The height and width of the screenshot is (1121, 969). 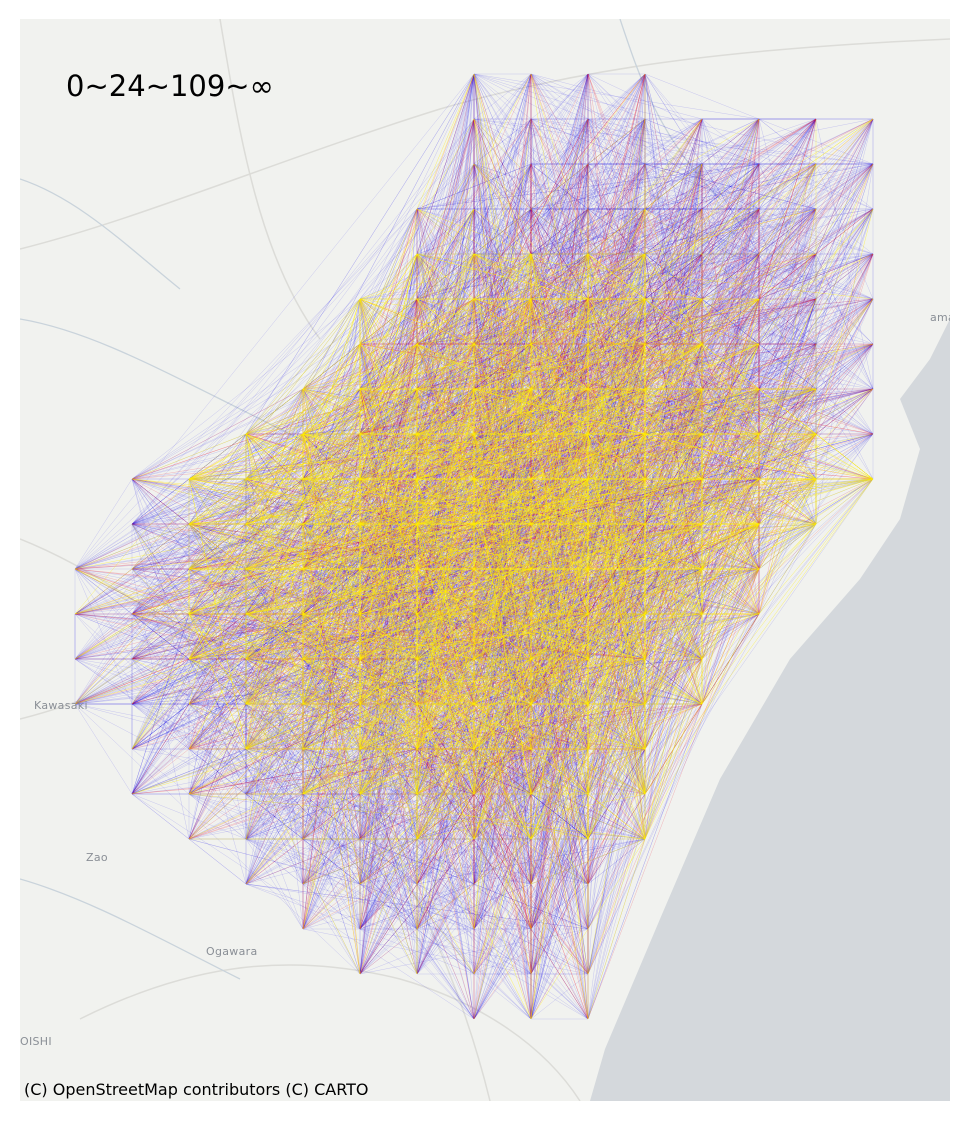 I want to click on place-label-kawasaki: Kawasaki, so click(x=61, y=705).